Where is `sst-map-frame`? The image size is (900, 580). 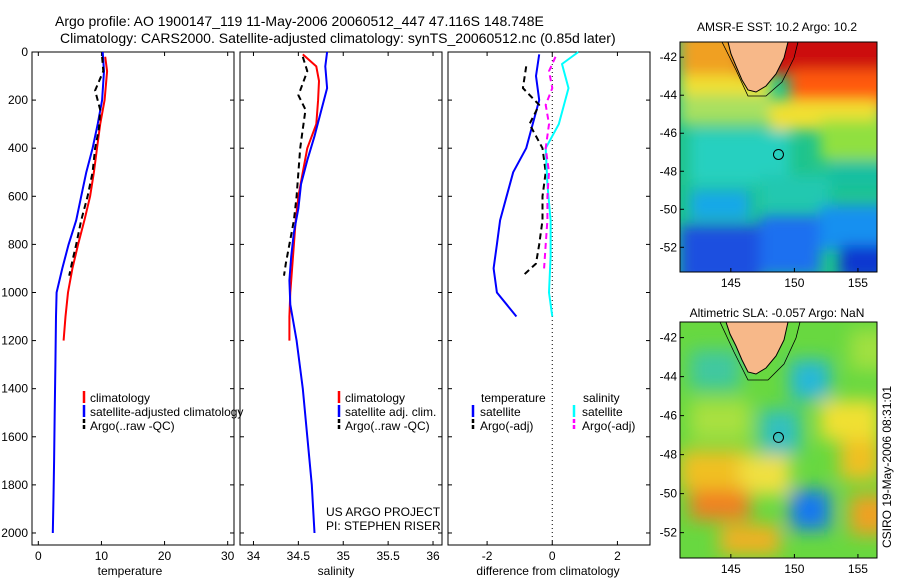
sst-map-frame is located at coordinates (778, 157).